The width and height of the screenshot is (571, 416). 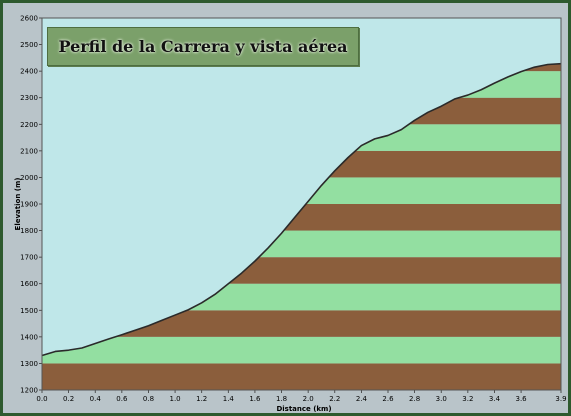 What do you see at coordinates (29, 178) in the screenshot?
I see `y-tick-label: 2000` at bounding box center [29, 178].